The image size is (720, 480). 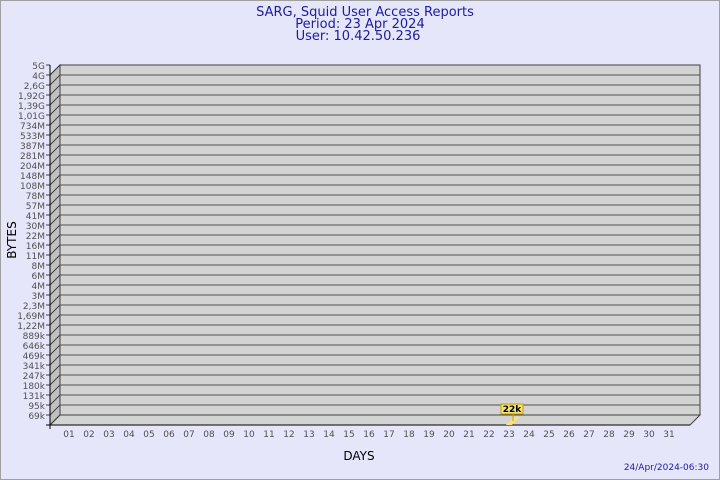 What do you see at coordinates (629, 435) in the screenshot?
I see `x-tick-label: 29` at bounding box center [629, 435].